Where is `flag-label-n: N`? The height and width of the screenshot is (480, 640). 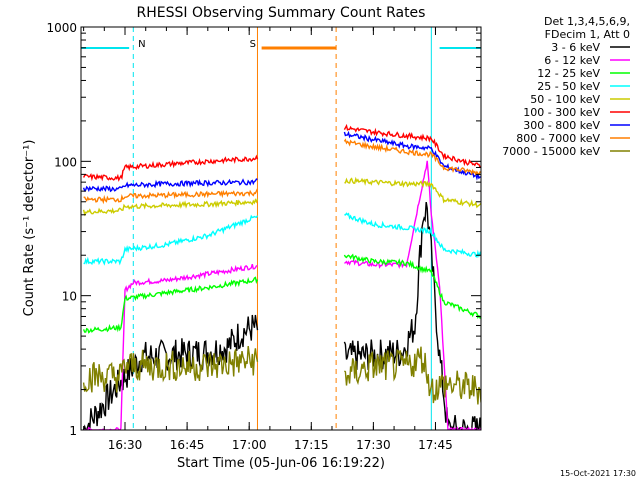 flag-label-n: N is located at coordinates (141, 44).